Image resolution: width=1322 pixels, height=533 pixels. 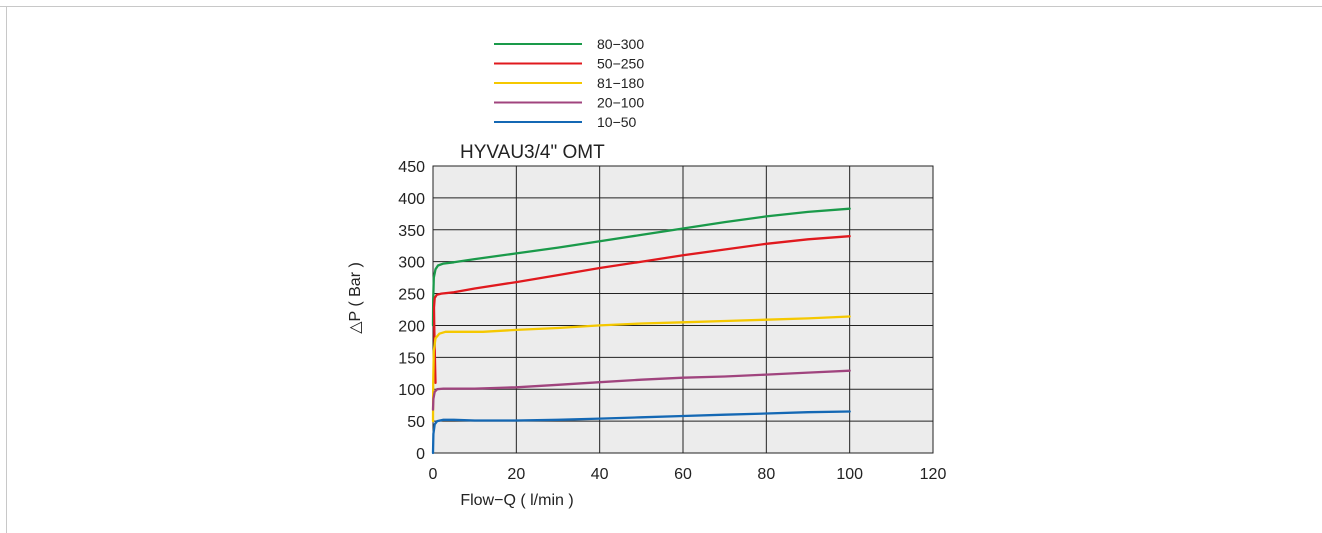 What do you see at coordinates (411, 263) in the screenshot?
I see `y-tick-label: 300` at bounding box center [411, 263].